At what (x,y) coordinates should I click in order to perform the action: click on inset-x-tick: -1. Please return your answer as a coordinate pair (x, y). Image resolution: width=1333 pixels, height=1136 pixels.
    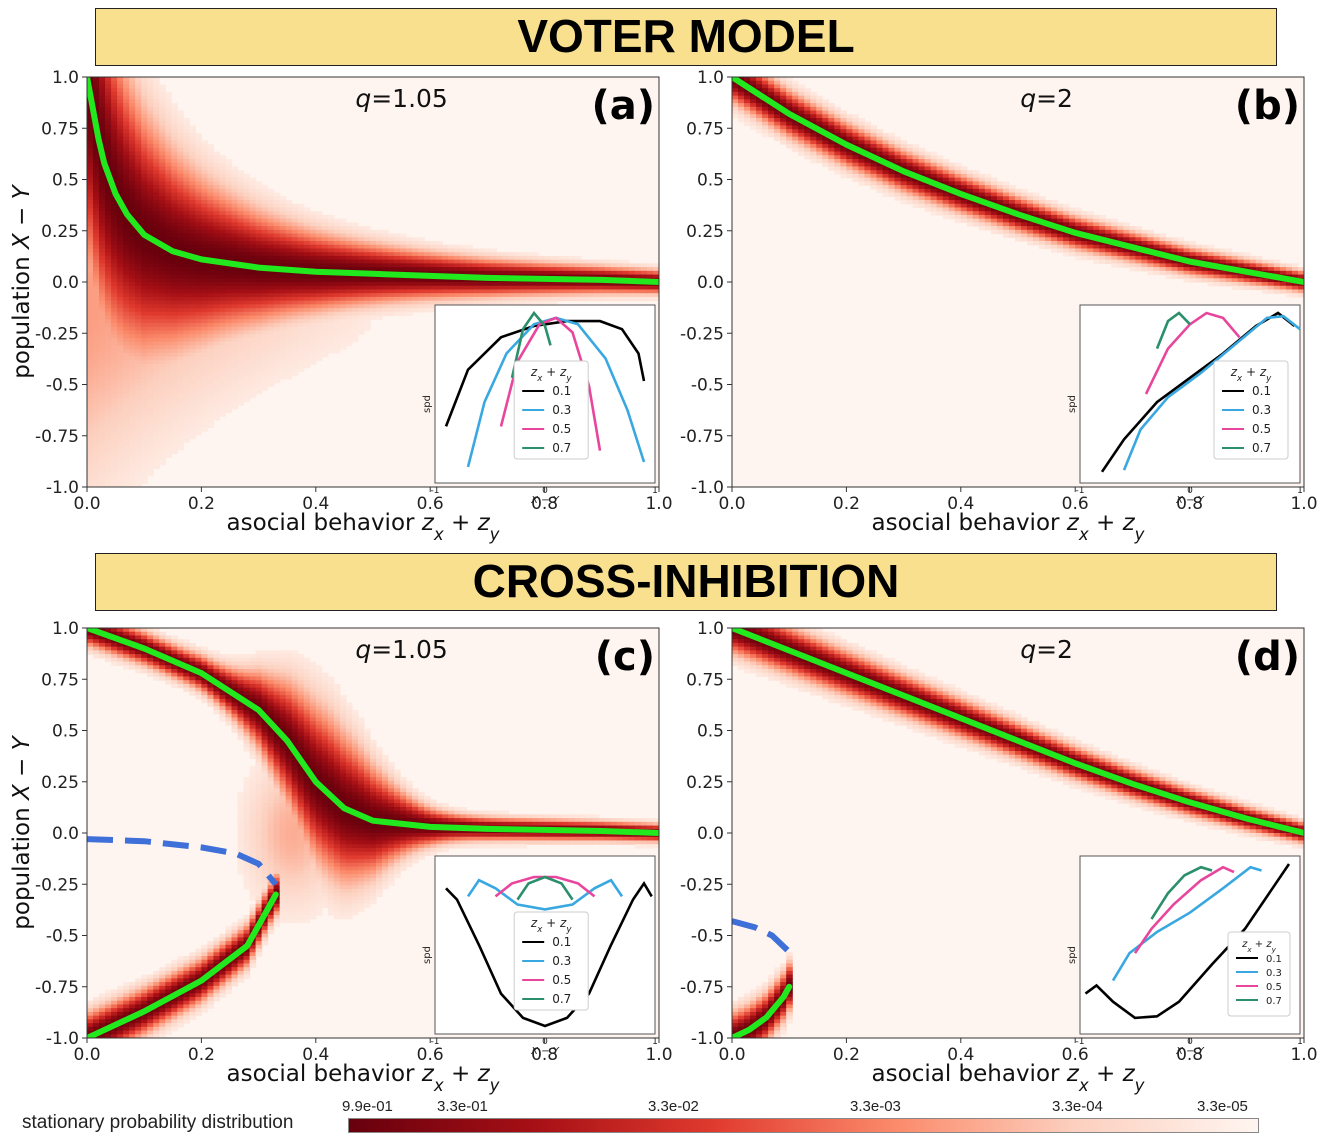
    Looking at the image, I should click on (1080, 491).